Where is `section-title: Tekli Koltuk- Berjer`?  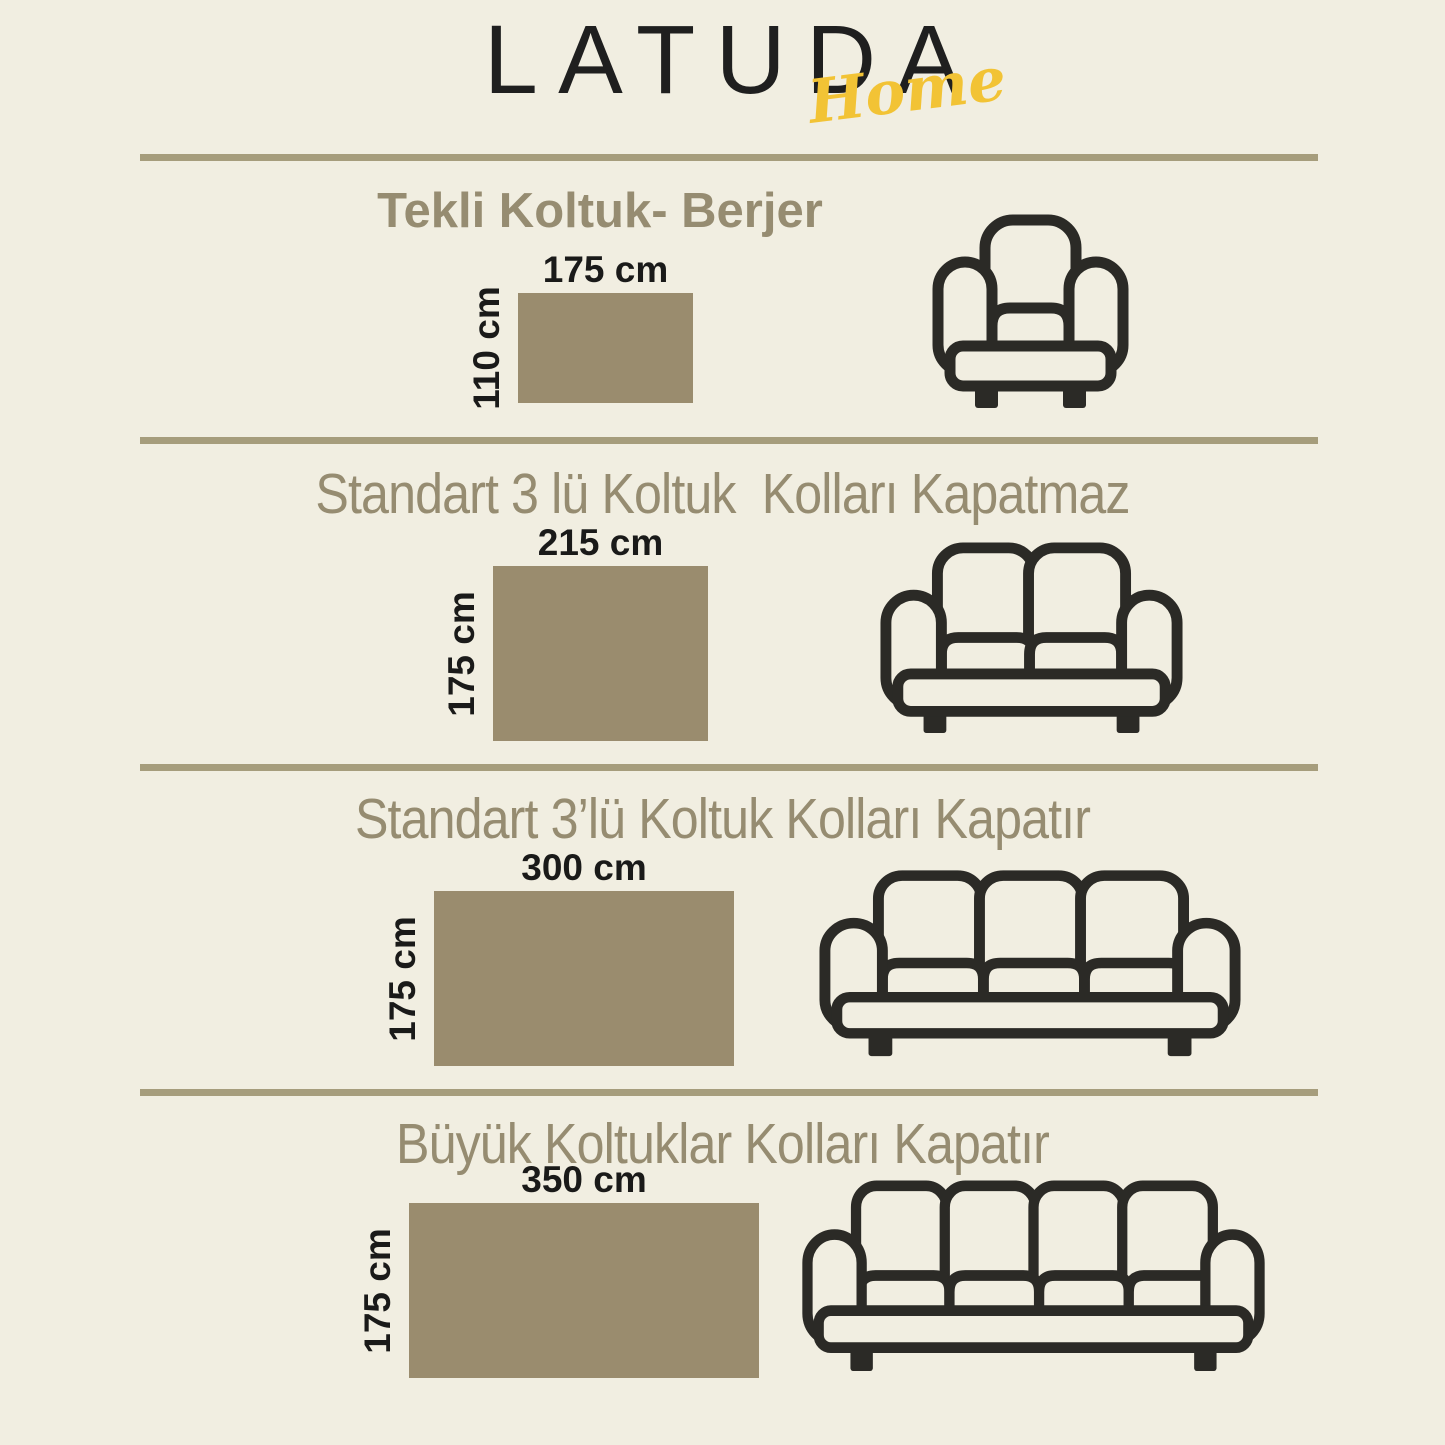
section-title: Tekli Koltuk- Berjer is located at coordinates (600, 211).